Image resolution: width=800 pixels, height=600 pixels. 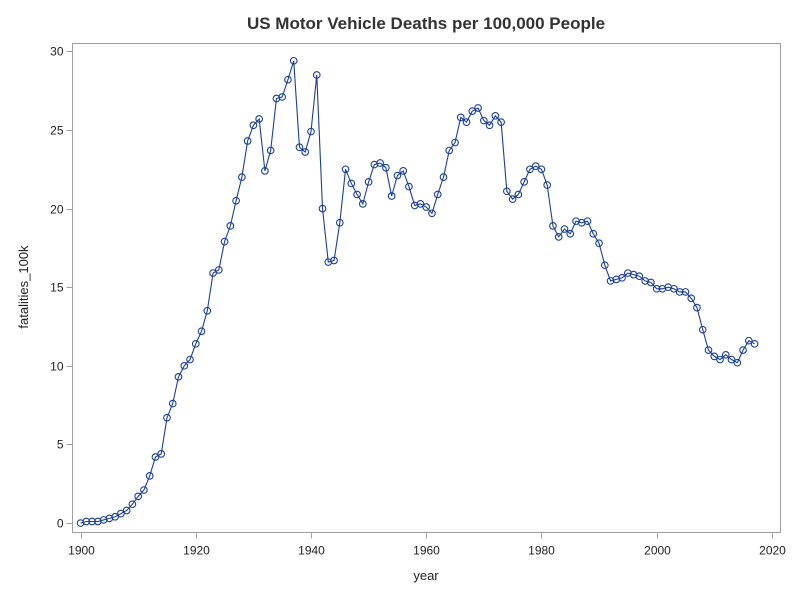 What do you see at coordinates (772, 551) in the screenshot?
I see `x-tick-label: 2020` at bounding box center [772, 551].